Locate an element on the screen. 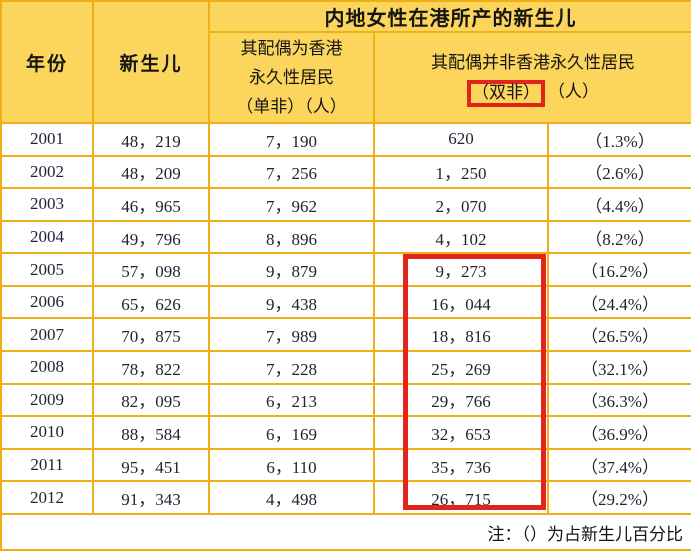  table-row: 2011 95，451 6，110 35，736 （37.4%） is located at coordinates (345, 465).